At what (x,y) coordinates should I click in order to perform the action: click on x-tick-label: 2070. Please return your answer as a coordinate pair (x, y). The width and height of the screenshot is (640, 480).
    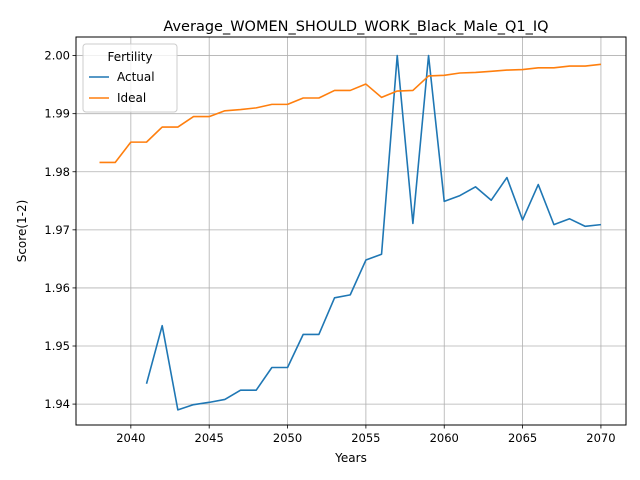
    Looking at the image, I should click on (600, 438).